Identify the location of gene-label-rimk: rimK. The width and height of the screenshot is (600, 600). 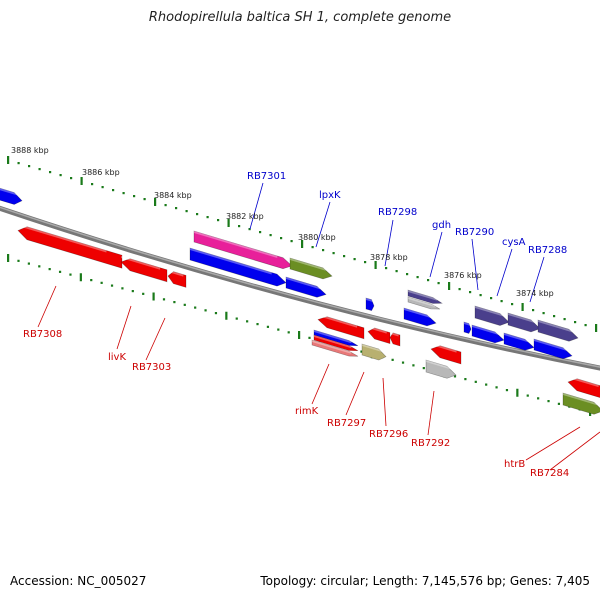
(307, 411).